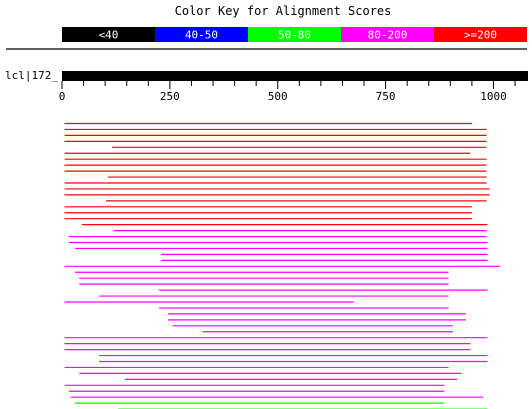 The width and height of the screenshot is (532, 409). I want to click on color-key: <40 40-50 50-80 80-200 >=200, so click(294, 34).